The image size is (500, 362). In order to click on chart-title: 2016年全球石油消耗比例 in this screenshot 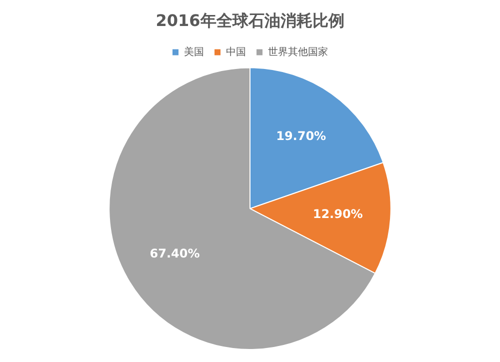, I will do `click(250, 20)`.